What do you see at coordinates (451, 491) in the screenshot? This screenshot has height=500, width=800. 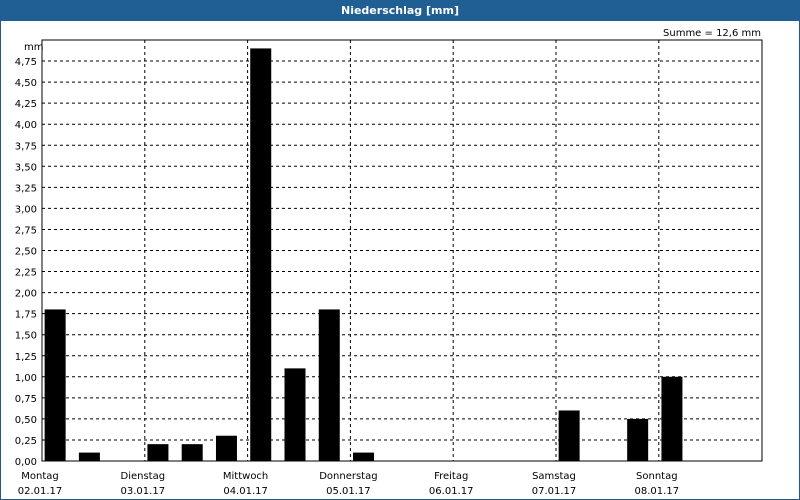 I see `x-date-label: 06.01.17` at bounding box center [451, 491].